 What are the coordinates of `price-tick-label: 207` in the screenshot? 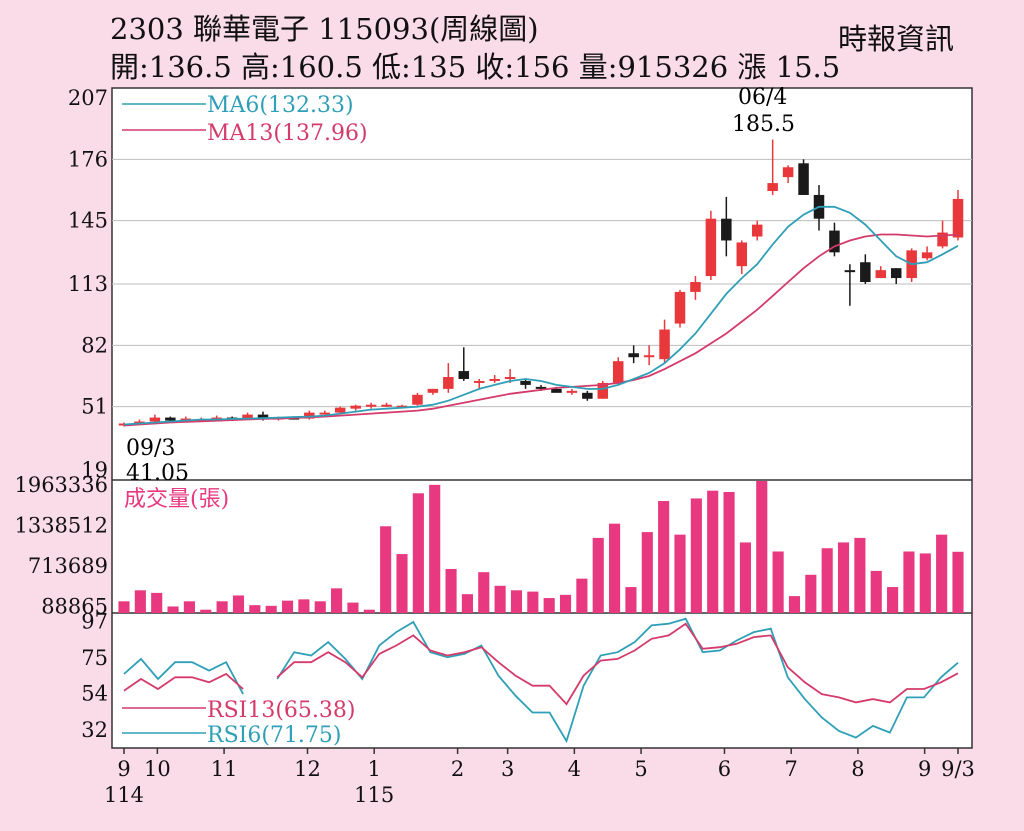 It's located at (88, 98).